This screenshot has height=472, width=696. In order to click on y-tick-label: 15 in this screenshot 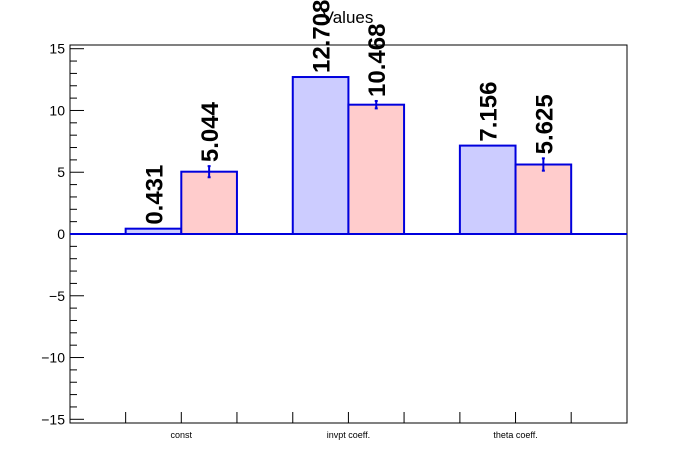, I will do `click(57, 49)`.